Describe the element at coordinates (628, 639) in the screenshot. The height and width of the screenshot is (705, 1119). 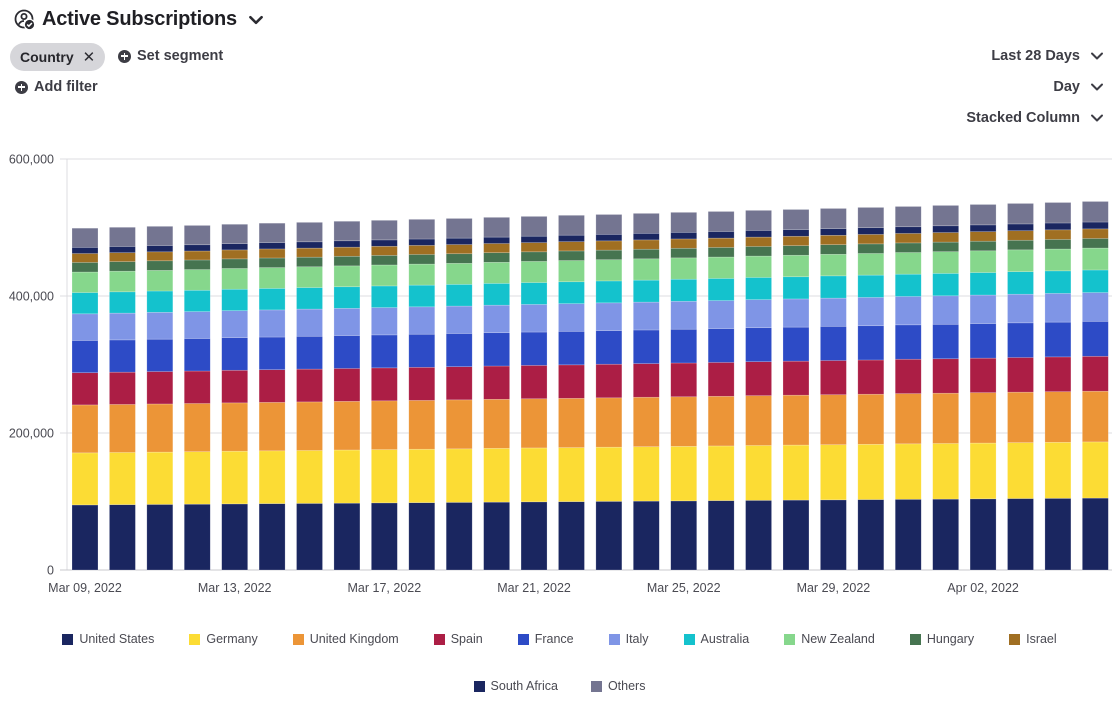
I see `legend-item-italy: Italy` at that location.